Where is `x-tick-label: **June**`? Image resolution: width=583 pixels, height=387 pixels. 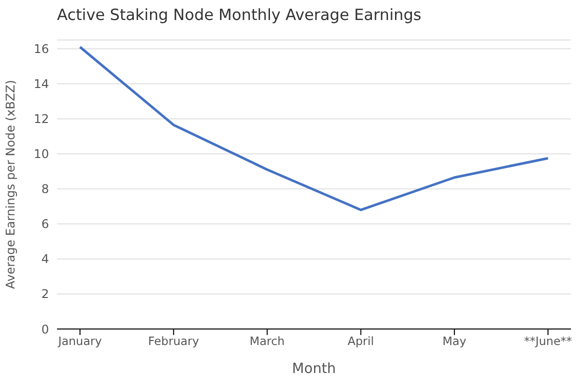
x-tick-label: **June** is located at coordinates (548, 341).